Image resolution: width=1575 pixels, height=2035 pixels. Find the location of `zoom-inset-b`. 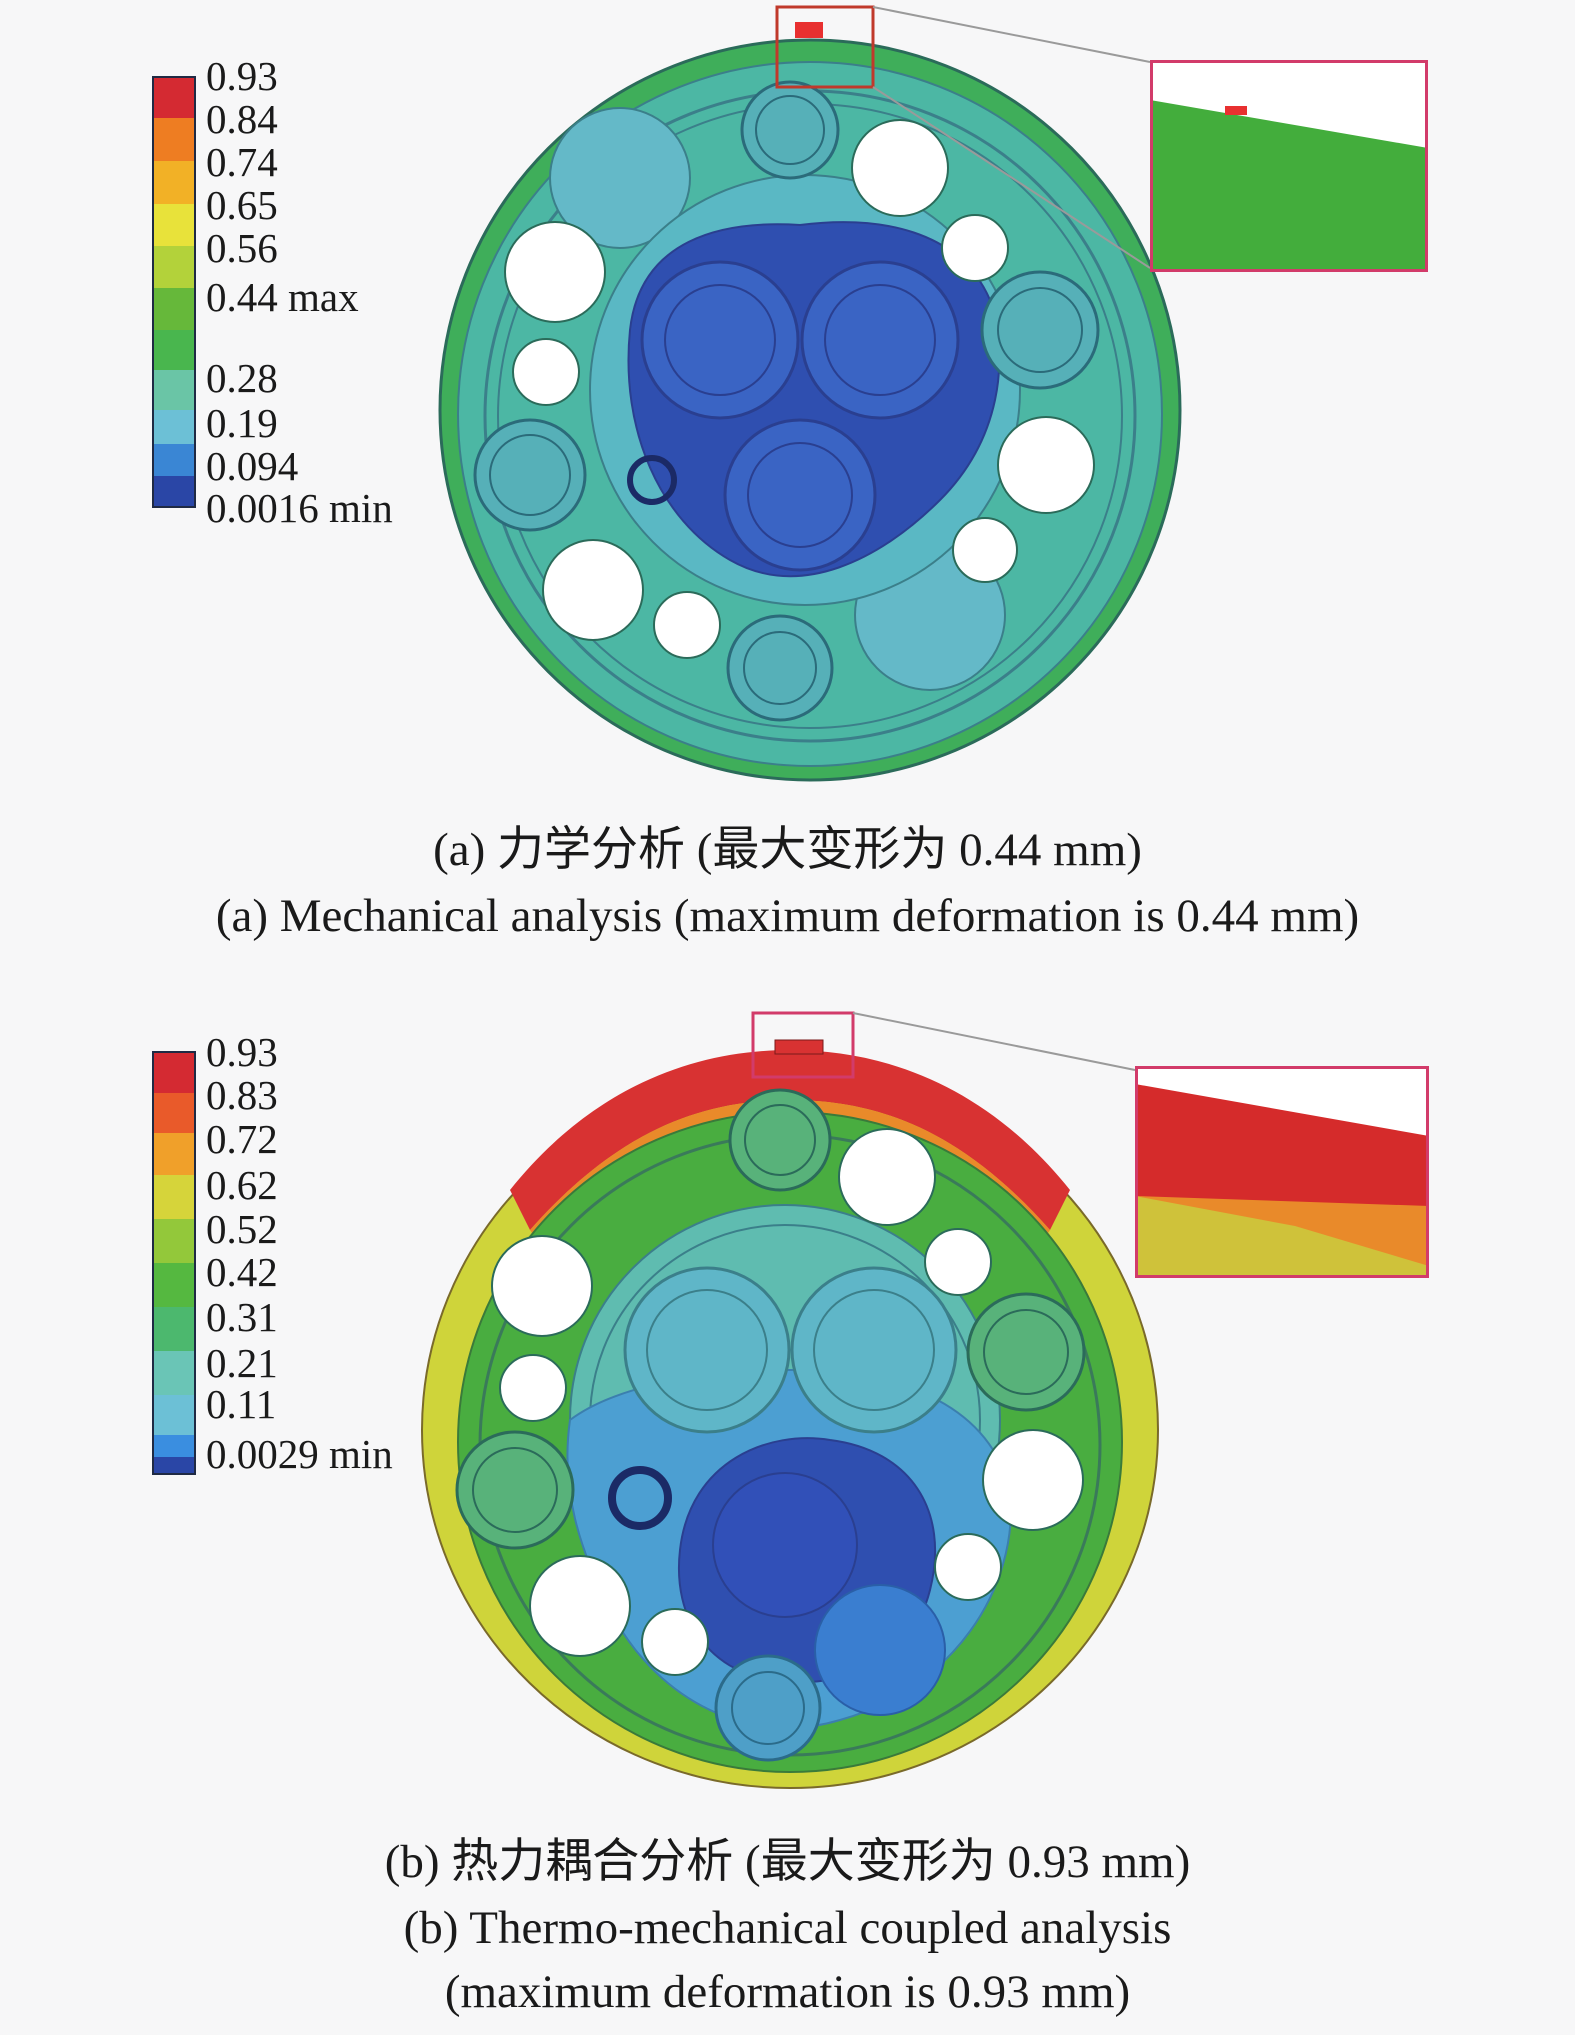

zoom-inset-b is located at coordinates (1282, 1172).